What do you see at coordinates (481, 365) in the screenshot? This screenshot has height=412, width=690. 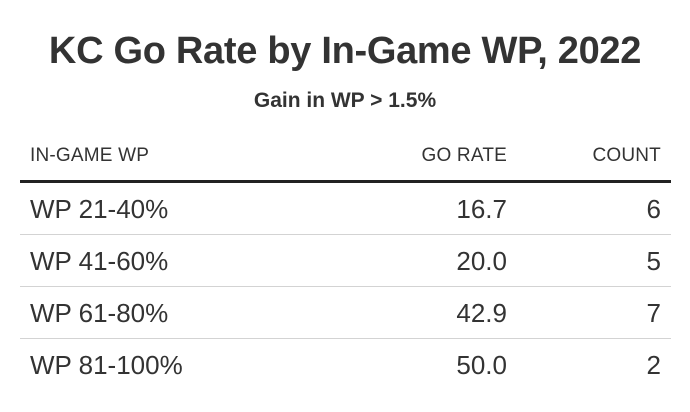 I see `go-rate-cell: 50.0` at bounding box center [481, 365].